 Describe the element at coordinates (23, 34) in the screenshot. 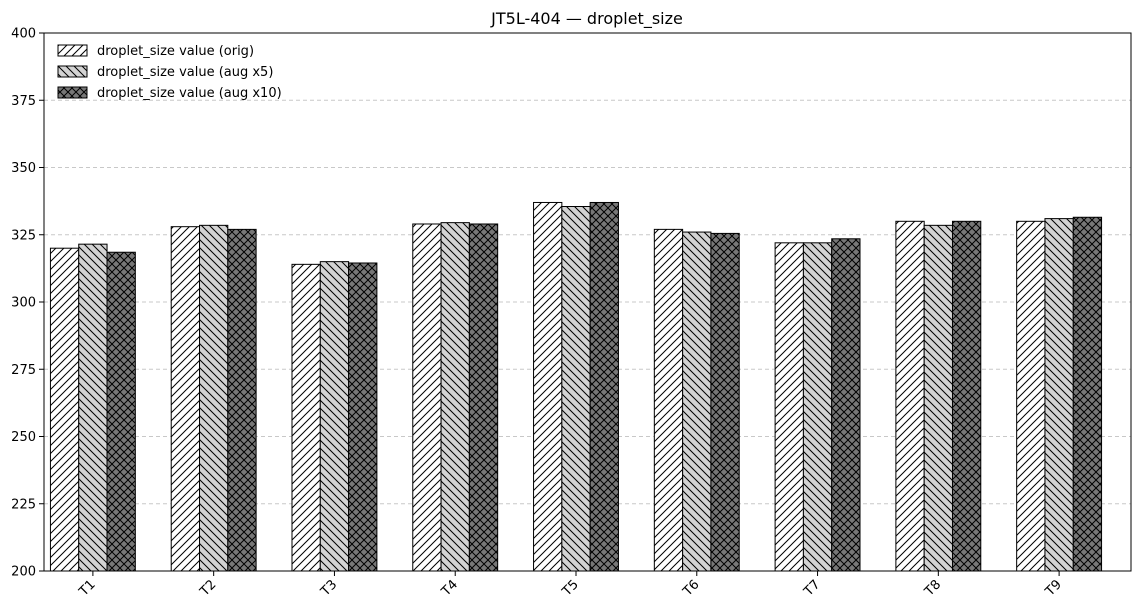

I see `y-tick-label: 400` at that location.